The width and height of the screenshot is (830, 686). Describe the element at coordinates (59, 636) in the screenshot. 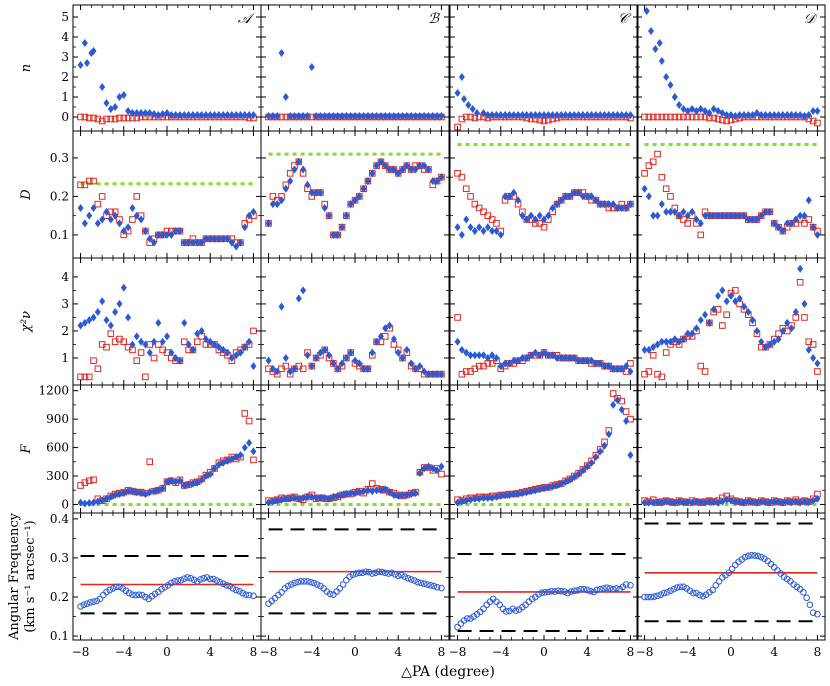

I see `y-tick-label: 0.1` at that location.